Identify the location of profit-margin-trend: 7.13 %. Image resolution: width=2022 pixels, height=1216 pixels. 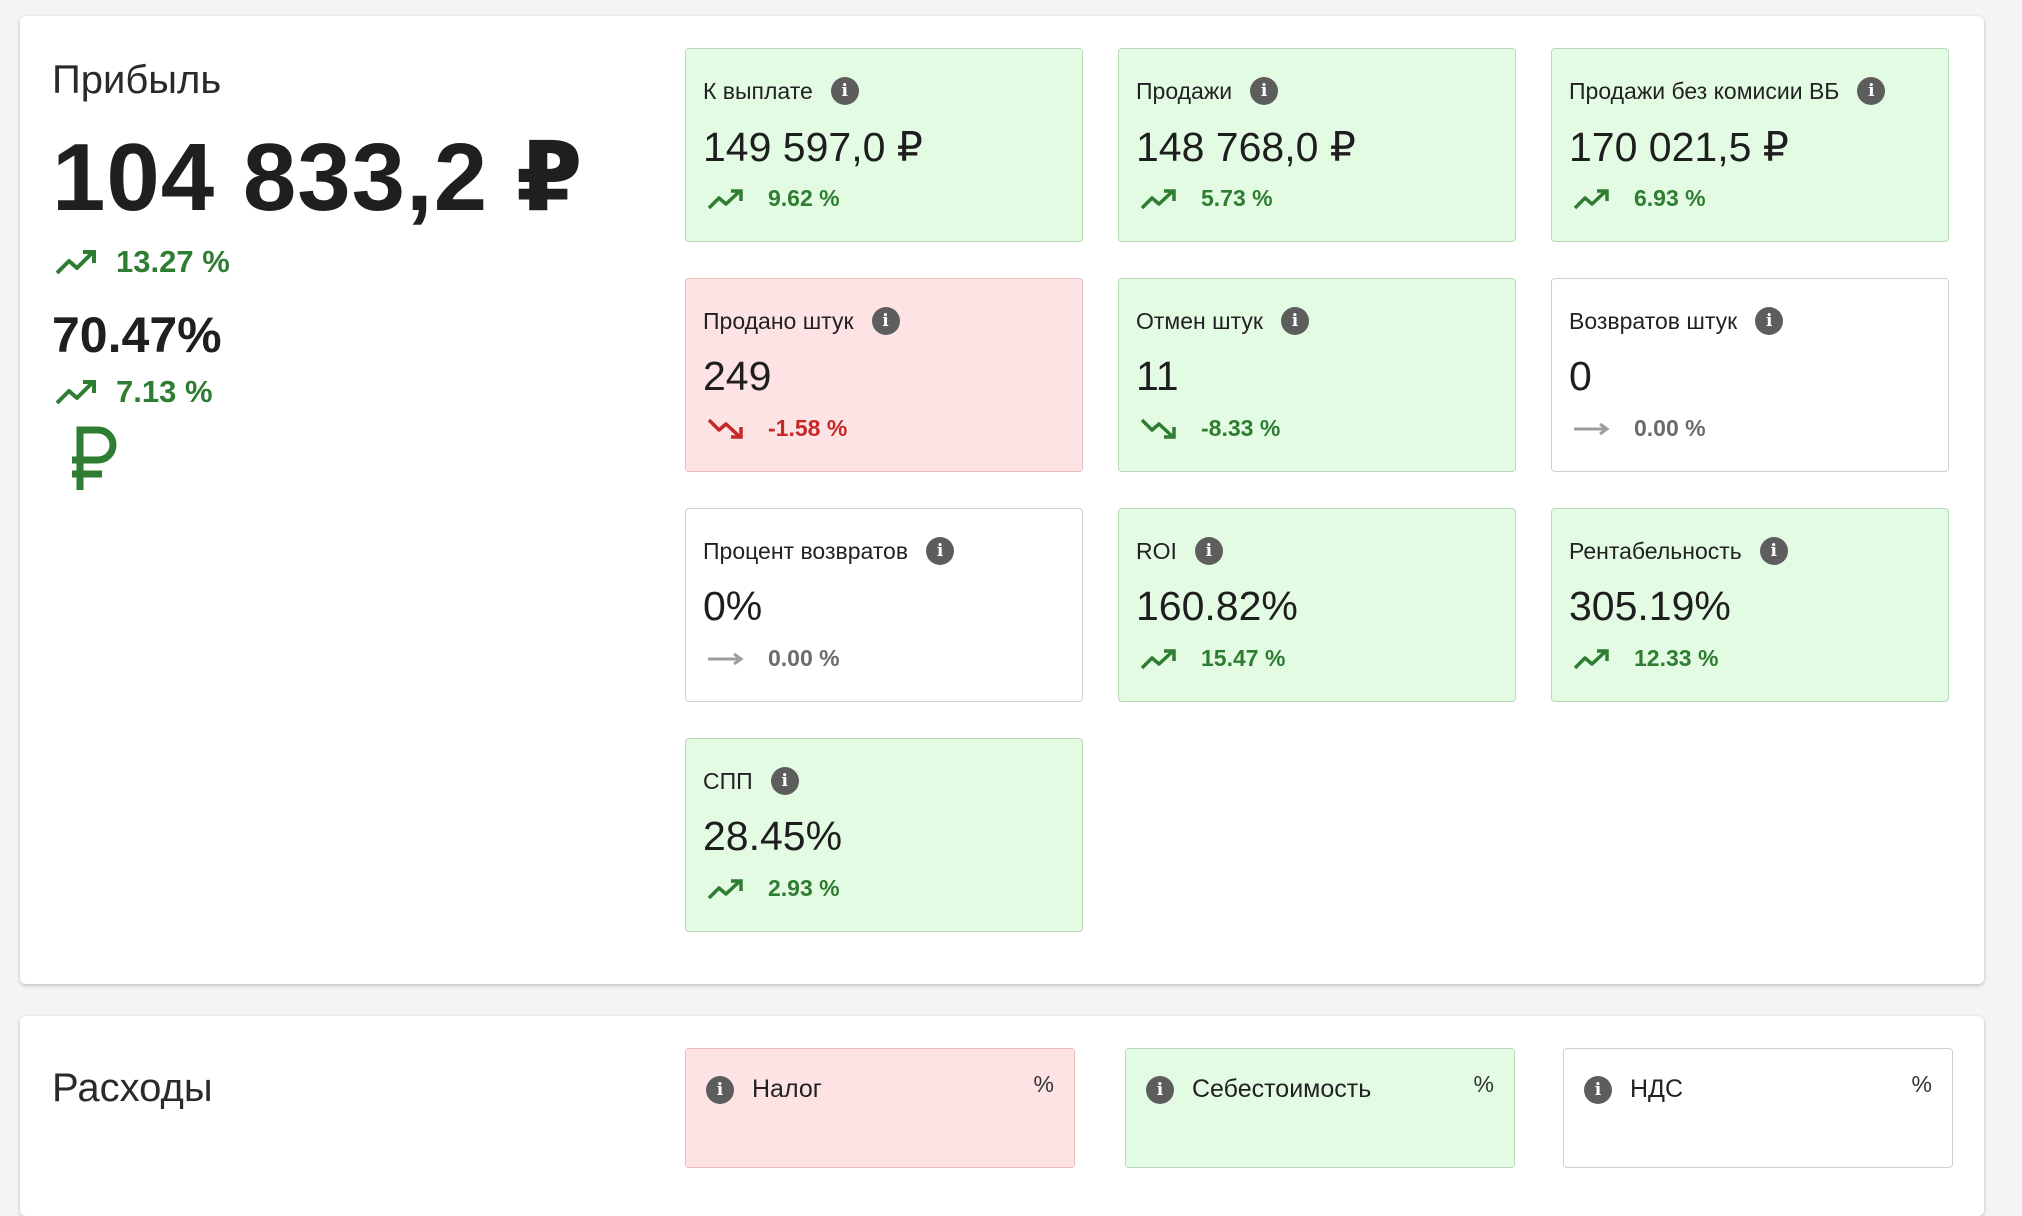
(318, 392).